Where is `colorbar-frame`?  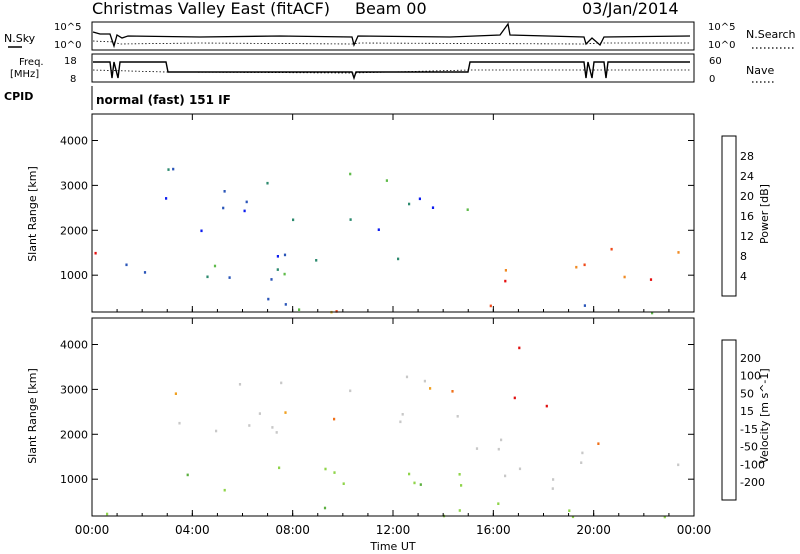
colorbar-frame is located at coordinates (729, 216).